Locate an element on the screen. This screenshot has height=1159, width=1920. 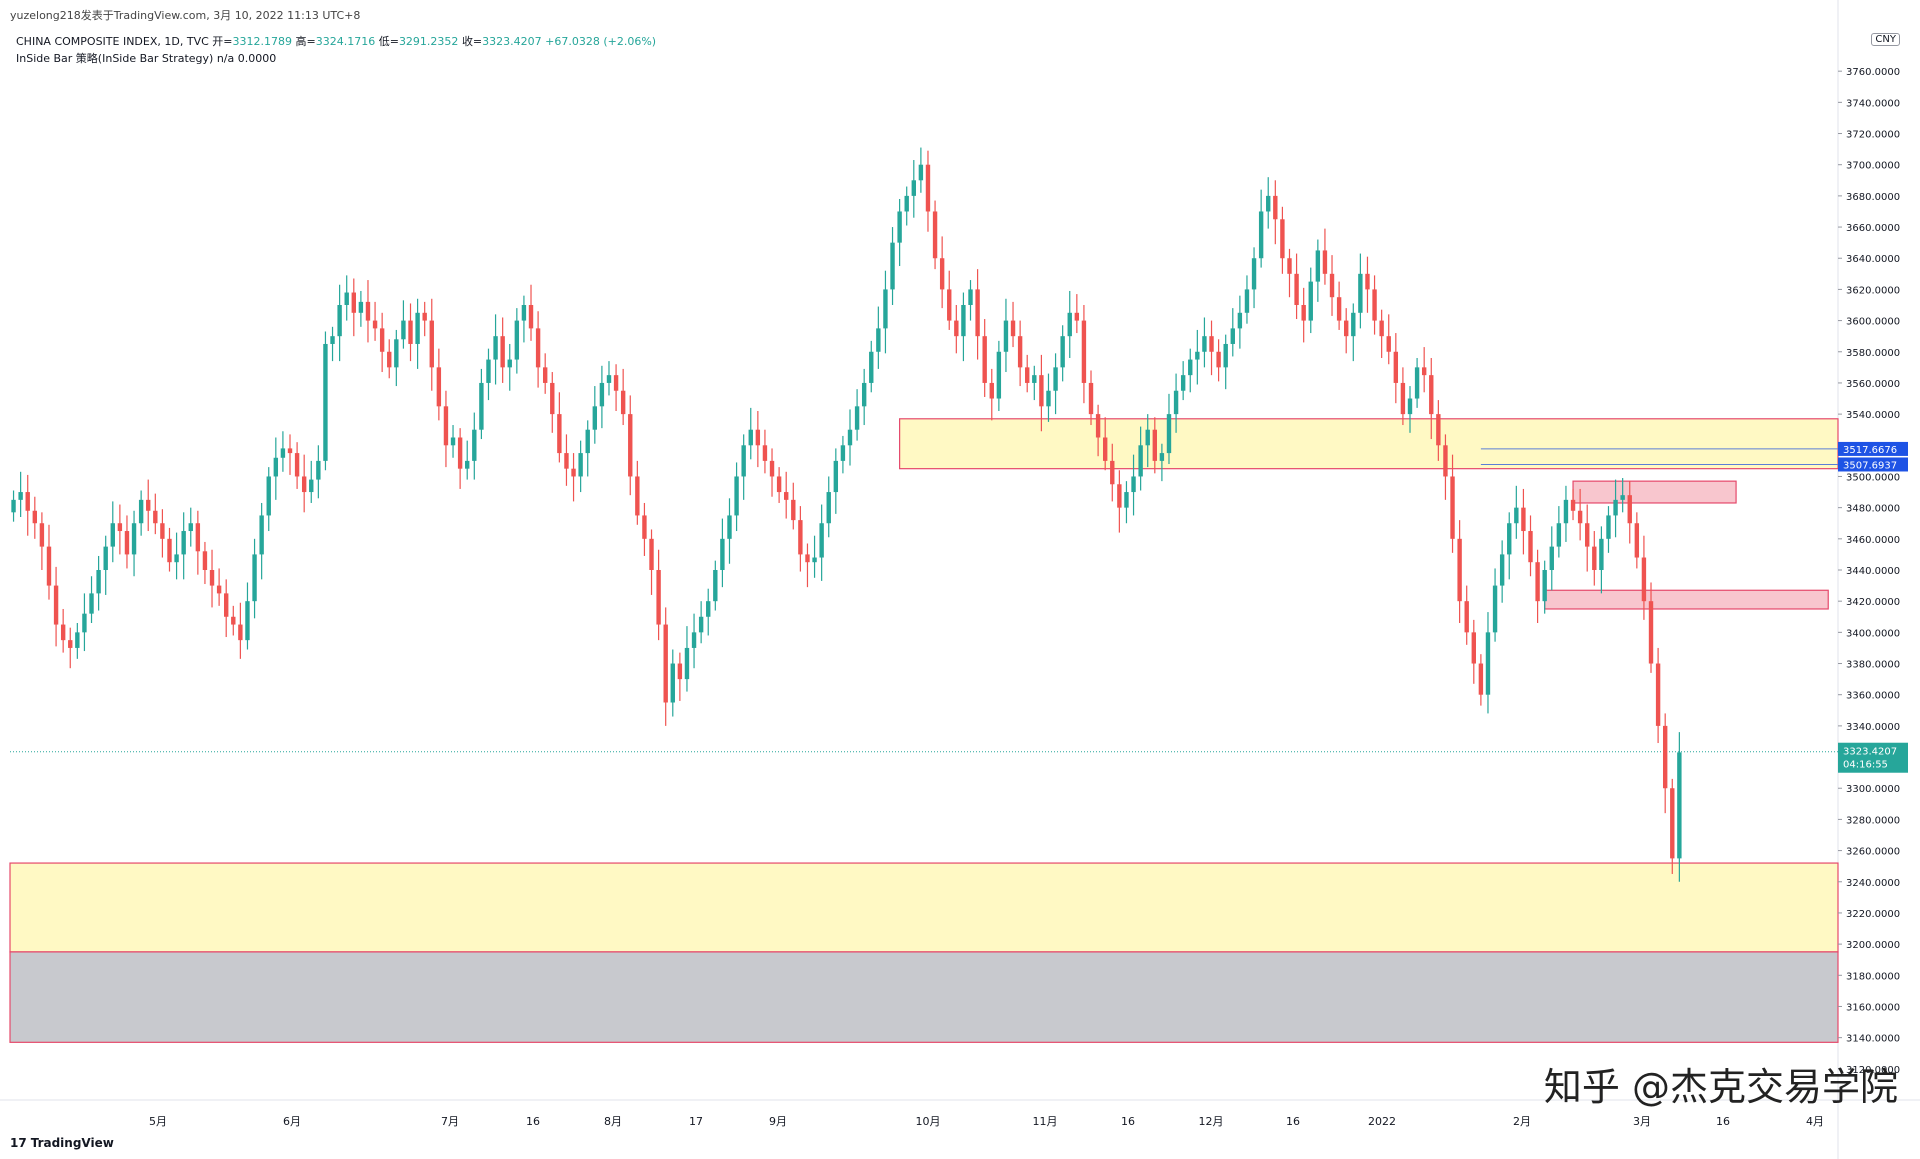
y-axis-tick-label: 3660.0000 is located at coordinates (1873, 228).